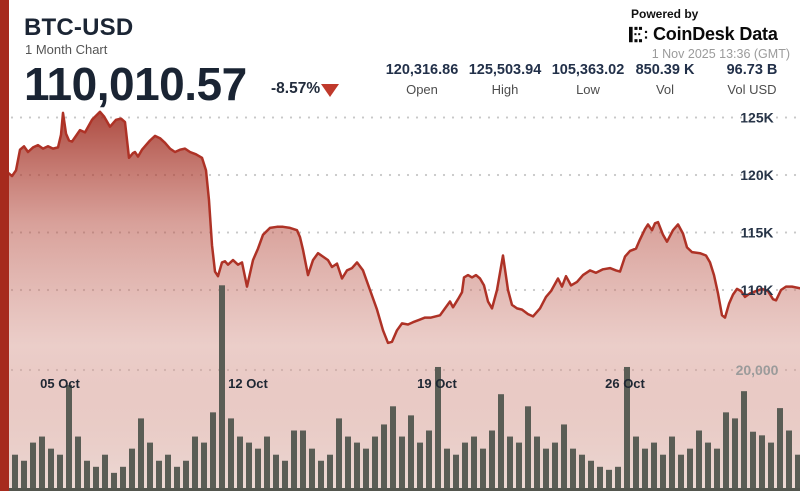 This screenshot has height=491, width=800. Describe the element at coordinates (665, 70) in the screenshot. I see `stat-vol-value: 850.39 K` at that location.